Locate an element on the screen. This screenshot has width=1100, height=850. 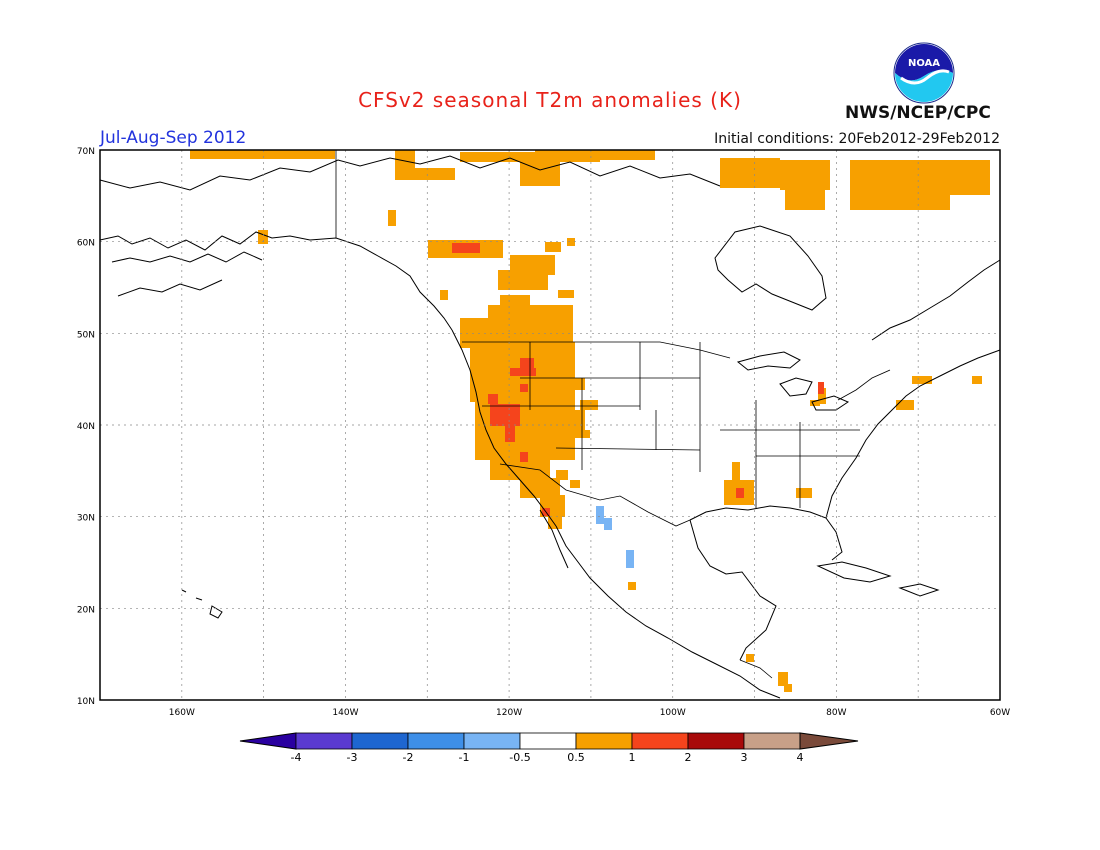
color-legend: -4 -3 -2 -1 -0.5 0.5 1 2 3 4 is located at coordinates (549, 748).